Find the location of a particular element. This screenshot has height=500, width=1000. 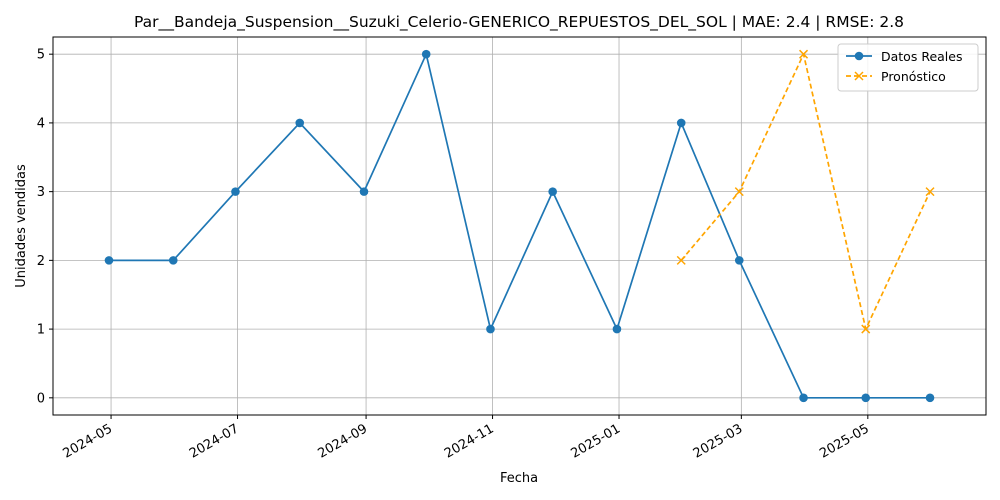

y-tick-label: 4 is located at coordinates (41, 123).